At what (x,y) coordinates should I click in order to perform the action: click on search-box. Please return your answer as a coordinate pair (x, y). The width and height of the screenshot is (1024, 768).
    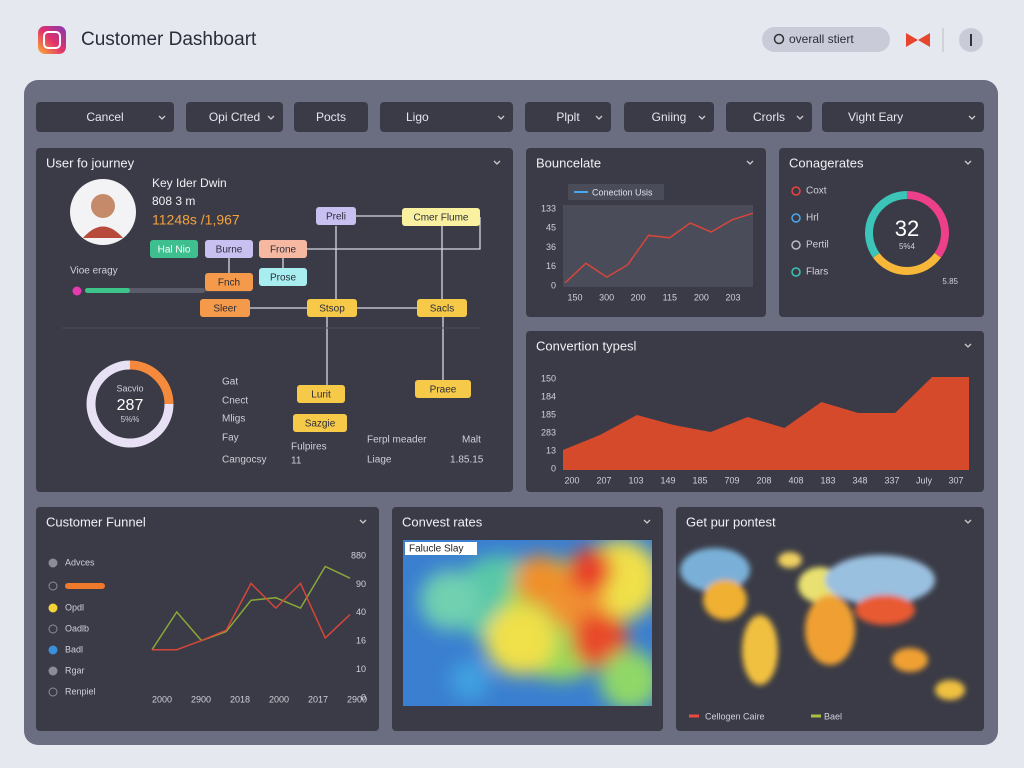
    Looking at the image, I should click on (826, 39).